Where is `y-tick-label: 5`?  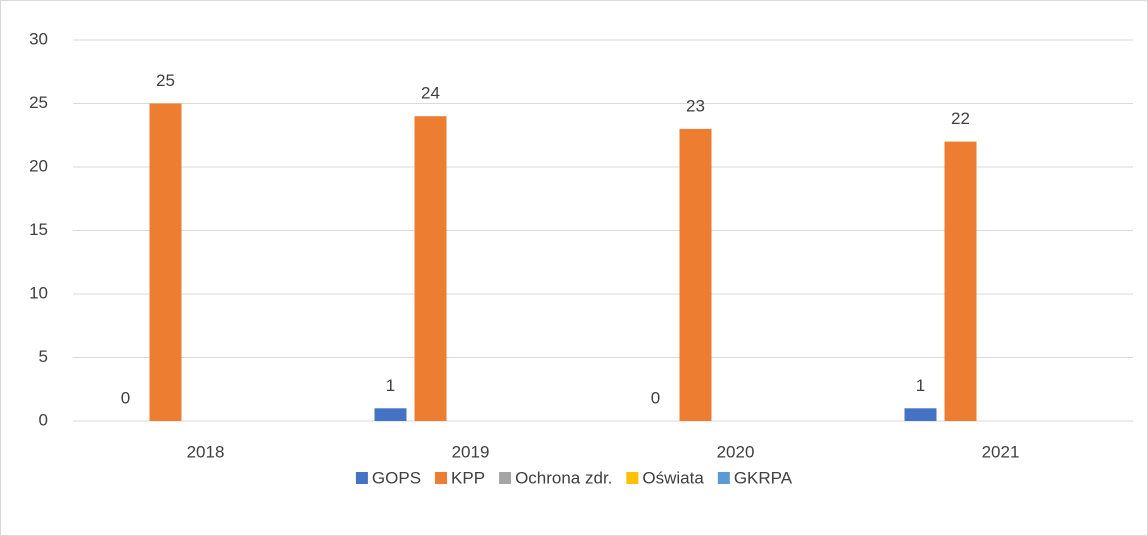 y-tick-label: 5 is located at coordinates (43, 356).